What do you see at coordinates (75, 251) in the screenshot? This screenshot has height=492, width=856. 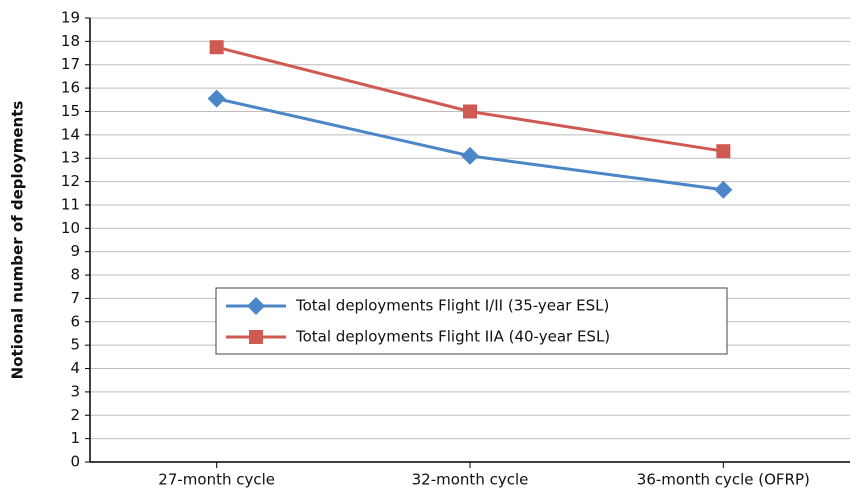 I see `y-tick-label: 9` at bounding box center [75, 251].